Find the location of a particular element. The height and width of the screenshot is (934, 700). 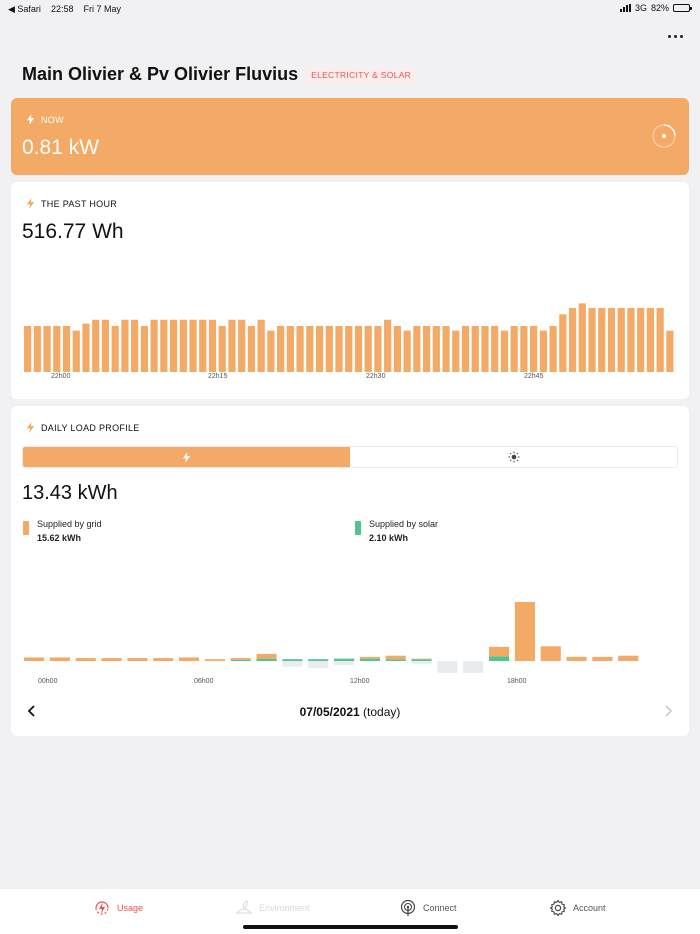

daily-label: DAILY LOAD PROFILE is located at coordinates (90, 427).